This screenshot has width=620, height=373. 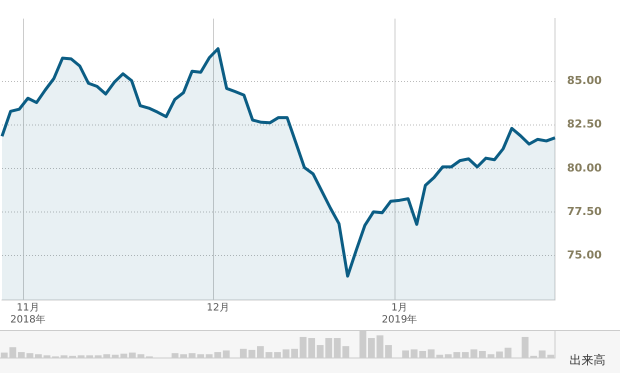 I want to click on y-axis-title: 出来高, so click(x=588, y=360).